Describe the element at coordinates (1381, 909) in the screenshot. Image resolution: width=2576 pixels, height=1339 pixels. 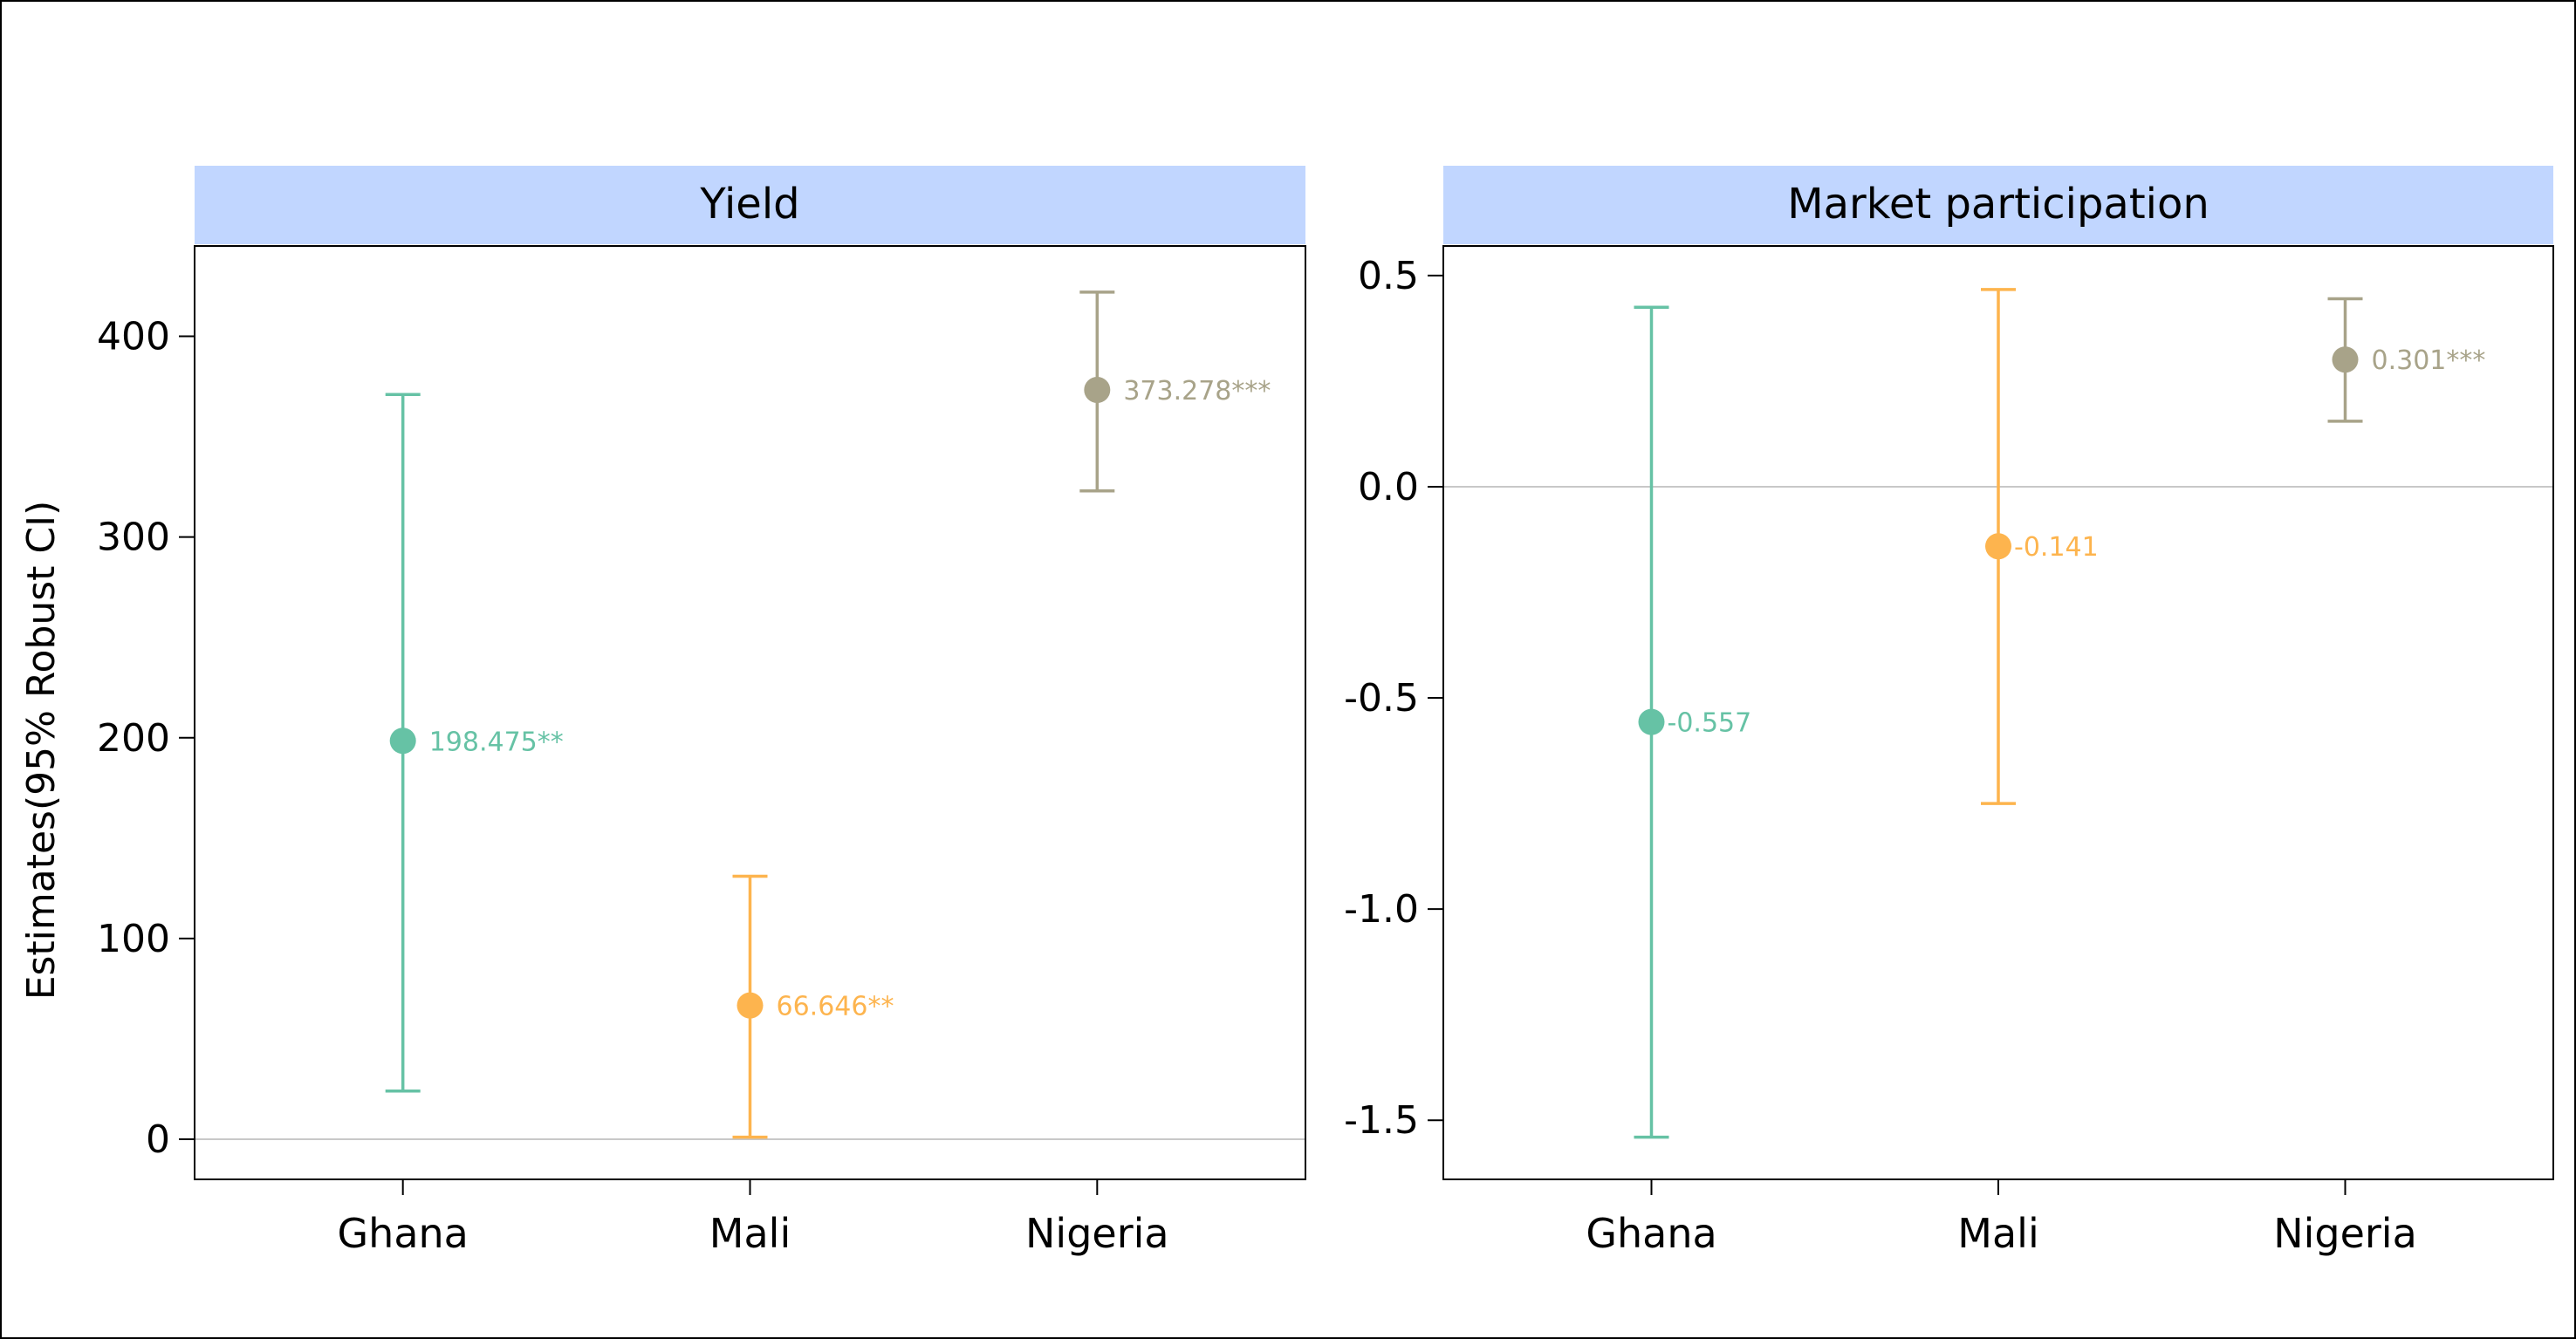
I see `y-tick-label: -1.0` at that location.